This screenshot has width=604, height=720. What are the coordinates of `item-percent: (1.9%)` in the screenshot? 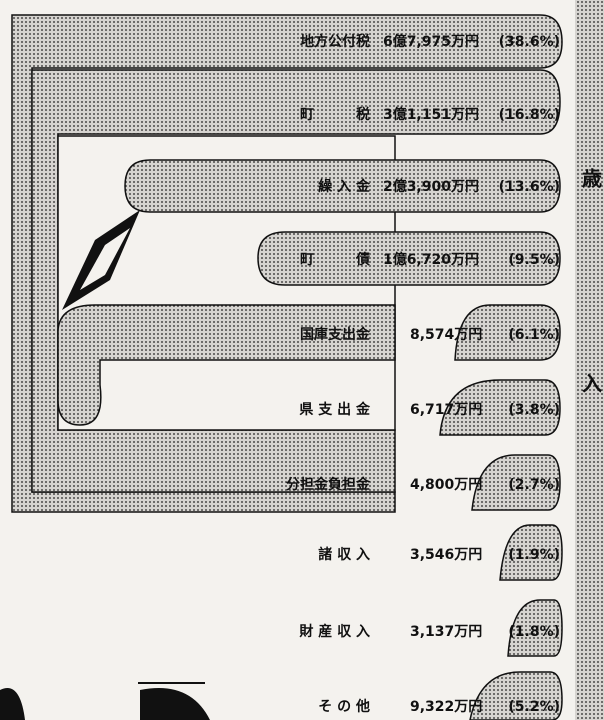 It's located at (534, 555).